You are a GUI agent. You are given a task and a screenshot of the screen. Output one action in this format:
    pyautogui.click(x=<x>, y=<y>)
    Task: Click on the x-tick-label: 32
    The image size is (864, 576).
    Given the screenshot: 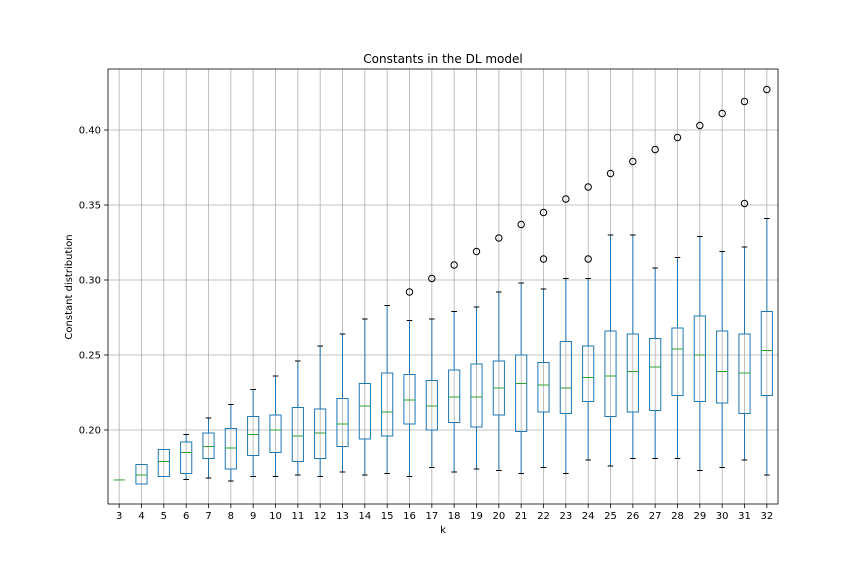 What is the action you would take?
    pyautogui.click(x=766, y=516)
    